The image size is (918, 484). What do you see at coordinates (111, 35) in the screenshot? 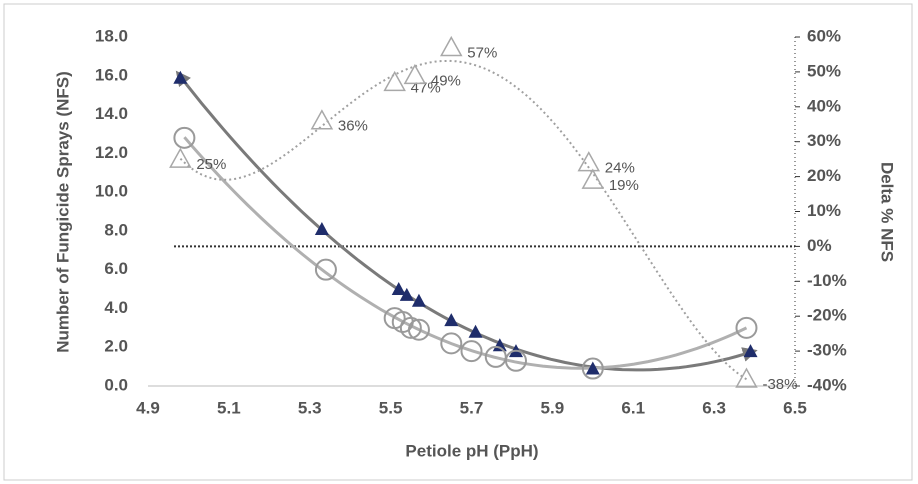
I see `y-tick-label: 18.0` at bounding box center [111, 35].